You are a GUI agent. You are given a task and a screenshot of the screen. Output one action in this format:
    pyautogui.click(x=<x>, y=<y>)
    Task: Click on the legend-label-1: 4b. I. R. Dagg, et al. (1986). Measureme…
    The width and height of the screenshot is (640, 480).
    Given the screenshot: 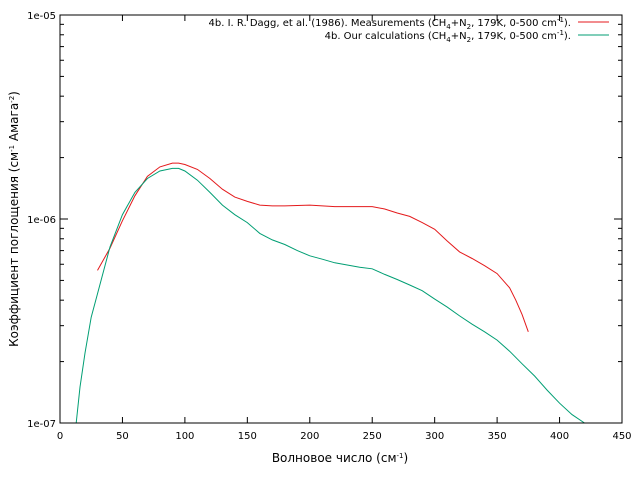 What is the action you would take?
    pyautogui.click(x=390, y=23)
    